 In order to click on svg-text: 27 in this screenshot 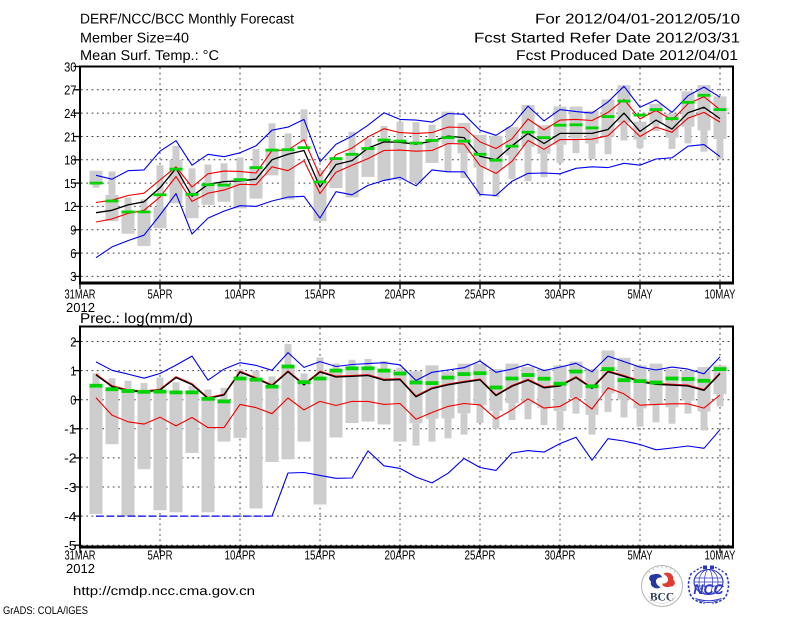, I will do `click(70, 90)`.